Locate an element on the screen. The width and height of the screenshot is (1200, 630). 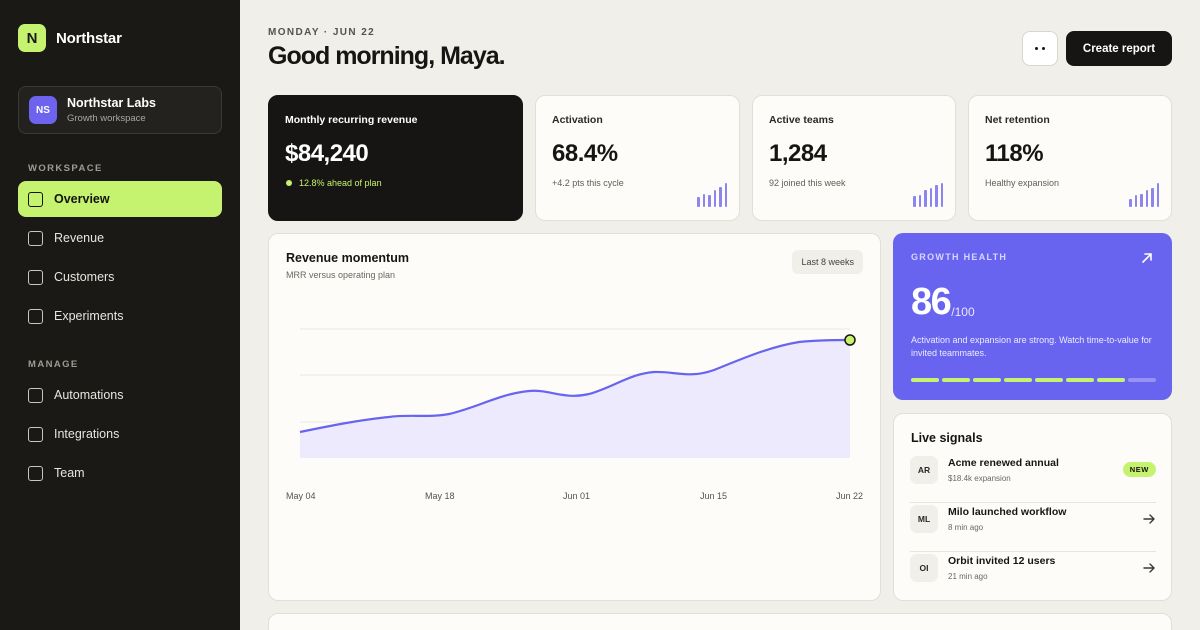
sidebar-item-revenue: Revenue is located at coordinates (120, 238).